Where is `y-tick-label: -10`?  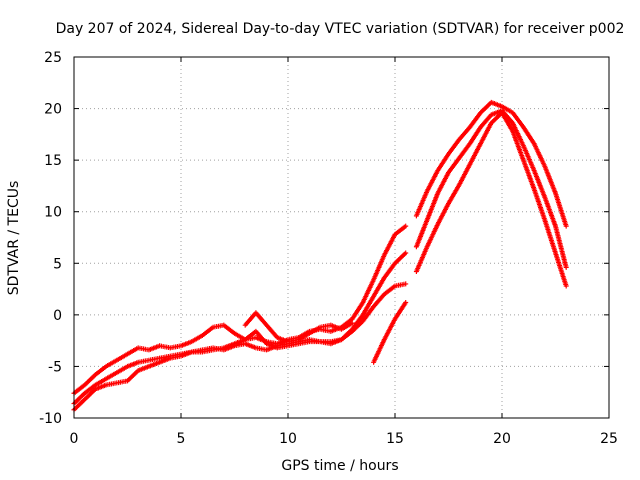 y-tick-label: -10 is located at coordinates (50, 419).